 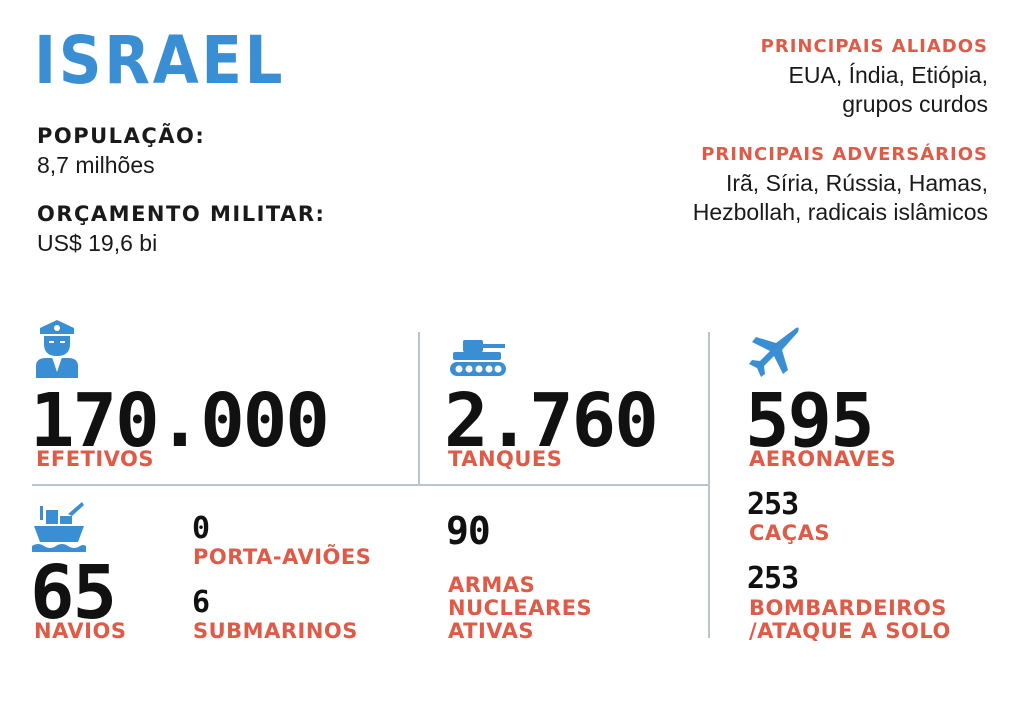 What do you see at coordinates (551, 421) in the screenshot?
I see `tanks-value: 2.760` at bounding box center [551, 421].